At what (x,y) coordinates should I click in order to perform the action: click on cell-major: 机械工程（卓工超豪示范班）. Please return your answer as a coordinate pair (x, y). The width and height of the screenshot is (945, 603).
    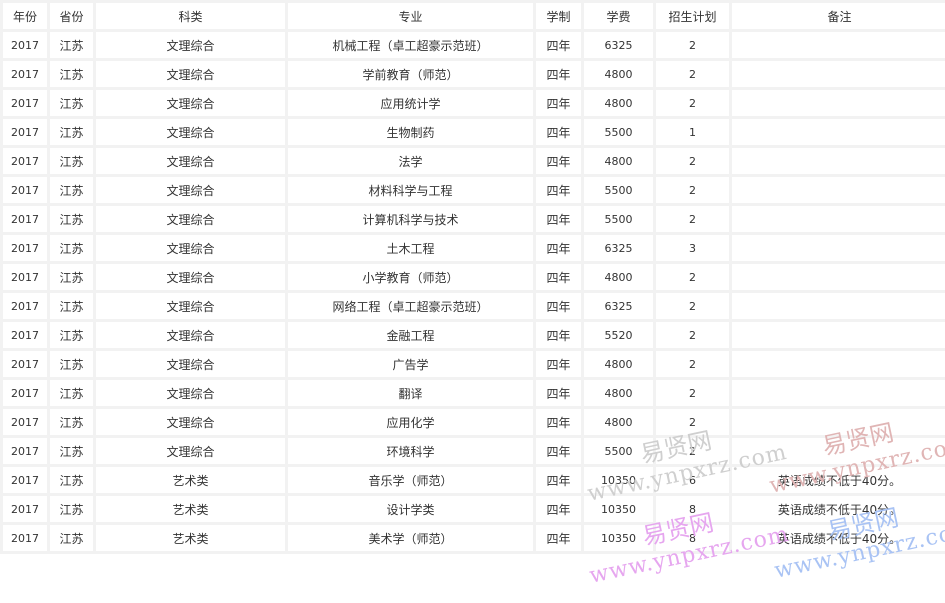
    Looking at the image, I should click on (410, 45).